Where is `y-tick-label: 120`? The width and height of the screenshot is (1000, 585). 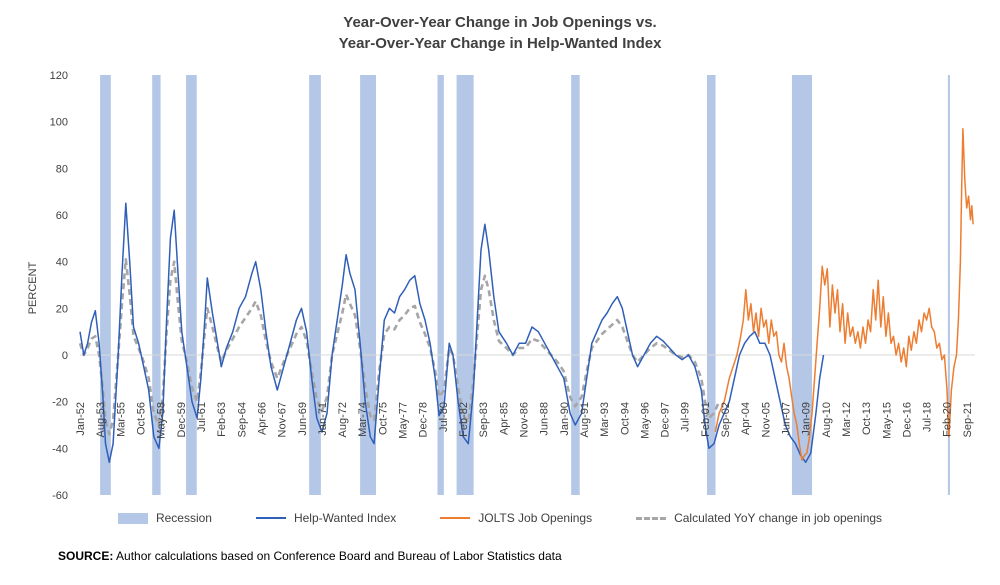
y-tick-label: 120 is located at coordinates (59, 76).